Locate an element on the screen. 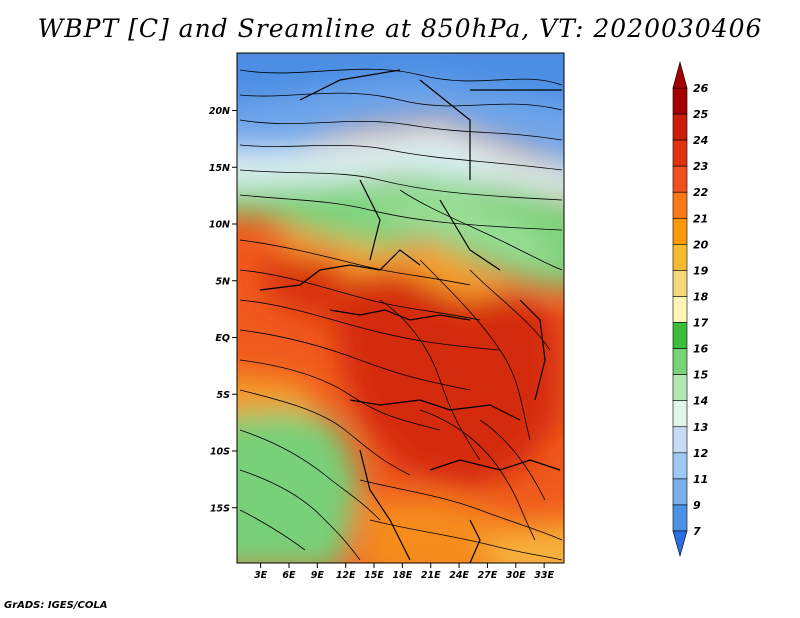 The image size is (800, 618). colorbar-label: 22 is located at coordinates (701, 192).